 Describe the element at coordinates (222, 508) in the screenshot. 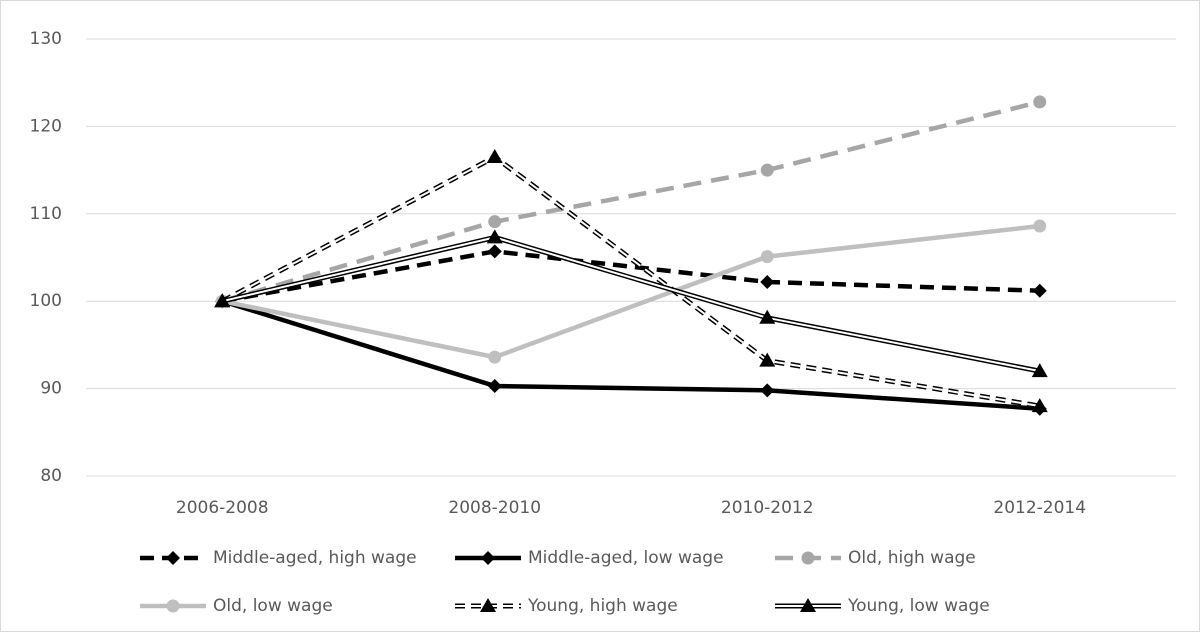

I see `x-tick-label: 2006-2008` at that location.